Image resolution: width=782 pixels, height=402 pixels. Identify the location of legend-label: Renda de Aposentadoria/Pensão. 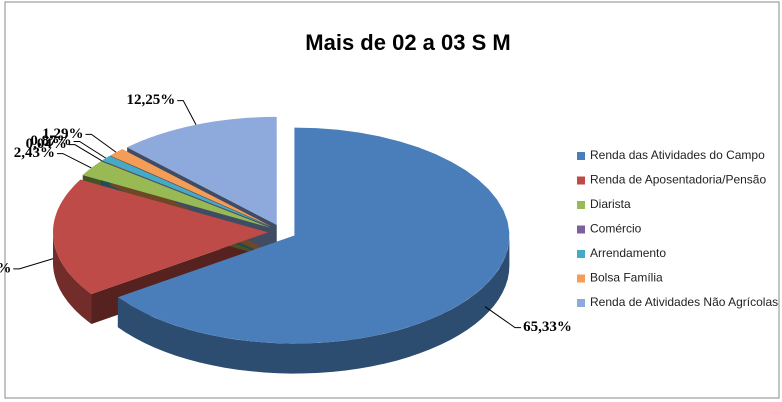
(678, 180).